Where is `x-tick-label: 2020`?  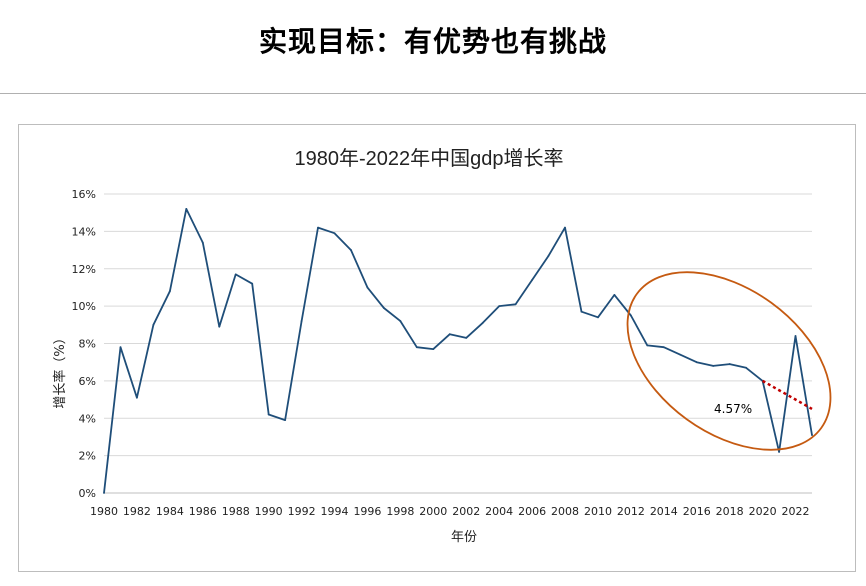
x-tick-label: 2020 is located at coordinates (763, 511).